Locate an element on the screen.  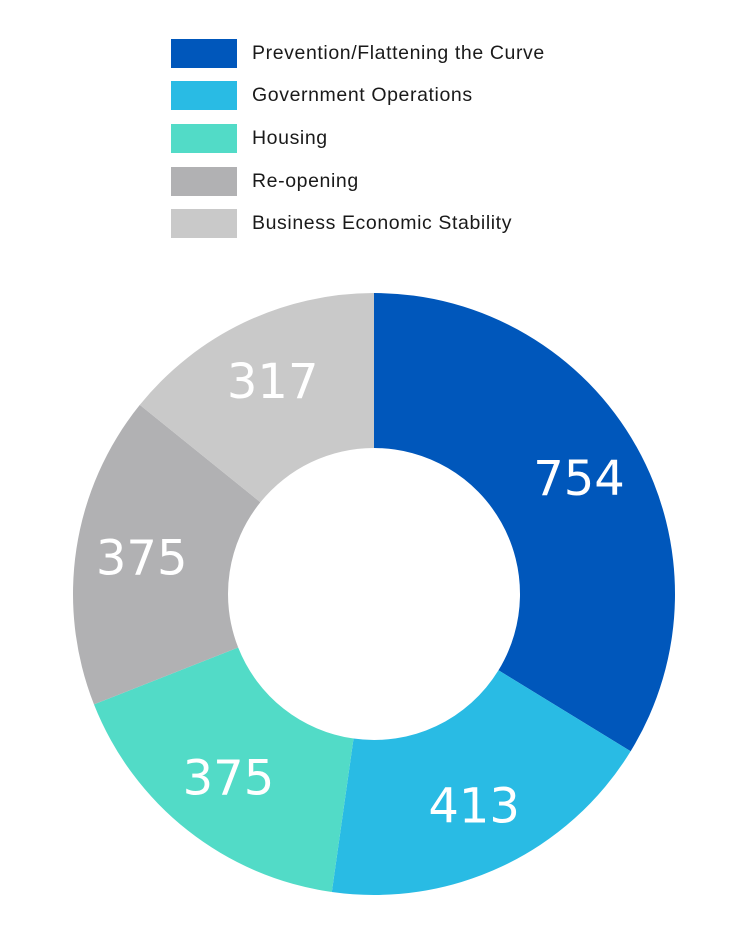
legend-label: Business Economic Stability is located at coordinates (382, 223).